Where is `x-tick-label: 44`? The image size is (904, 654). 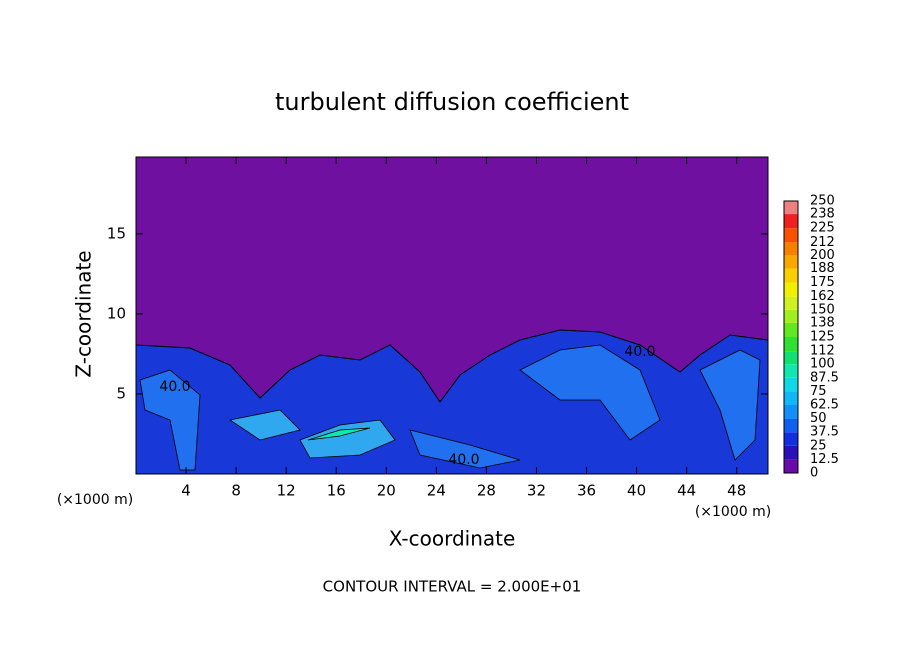
x-tick-label: 44 is located at coordinates (686, 491).